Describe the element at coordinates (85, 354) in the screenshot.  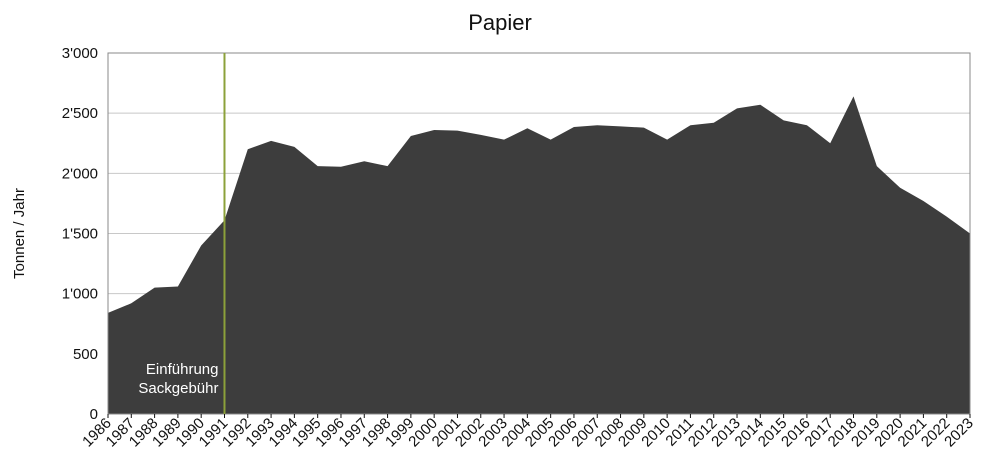
I see `y-tick-label: 500` at that location.